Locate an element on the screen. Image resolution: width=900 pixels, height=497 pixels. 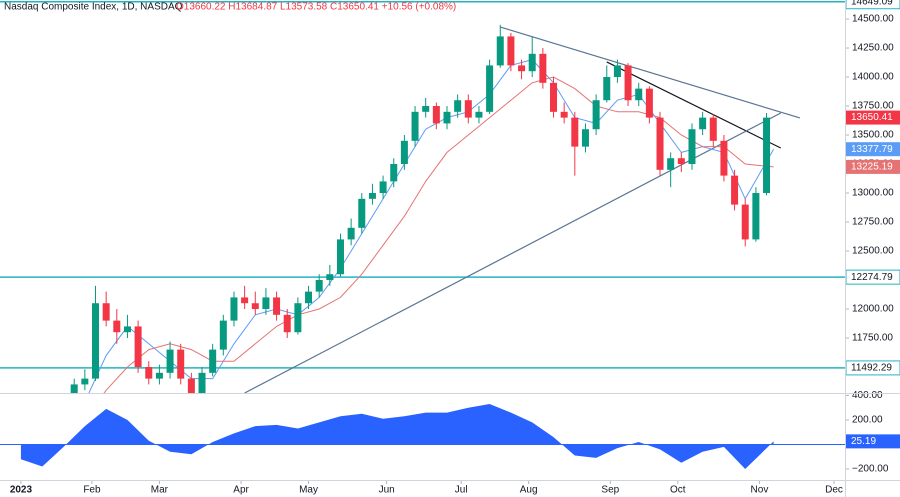
x-tick-label: Jul is located at coordinates (461, 490).